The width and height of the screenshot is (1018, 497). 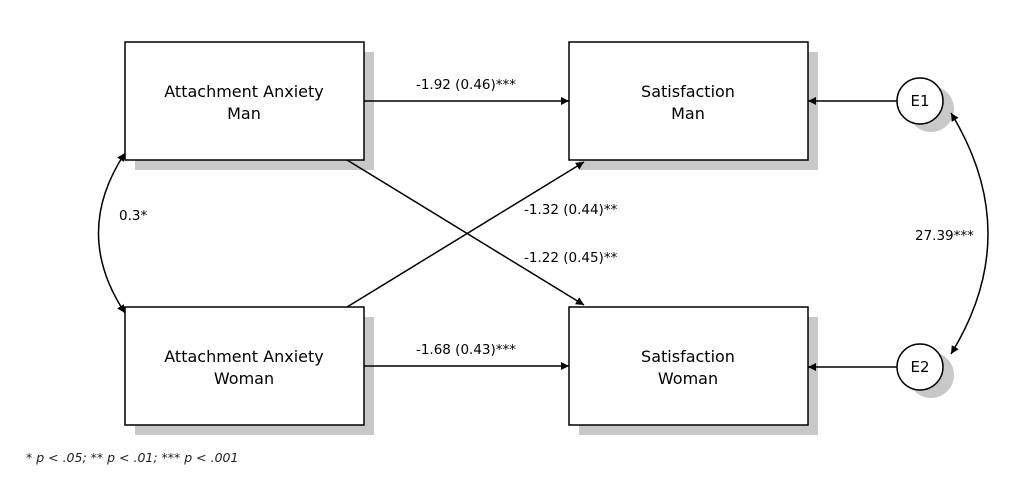 What do you see at coordinates (571, 258) in the screenshot?
I see `coef-anxiety-man-to-satisfaction-woman: -1.22 (0.45)**` at bounding box center [571, 258].